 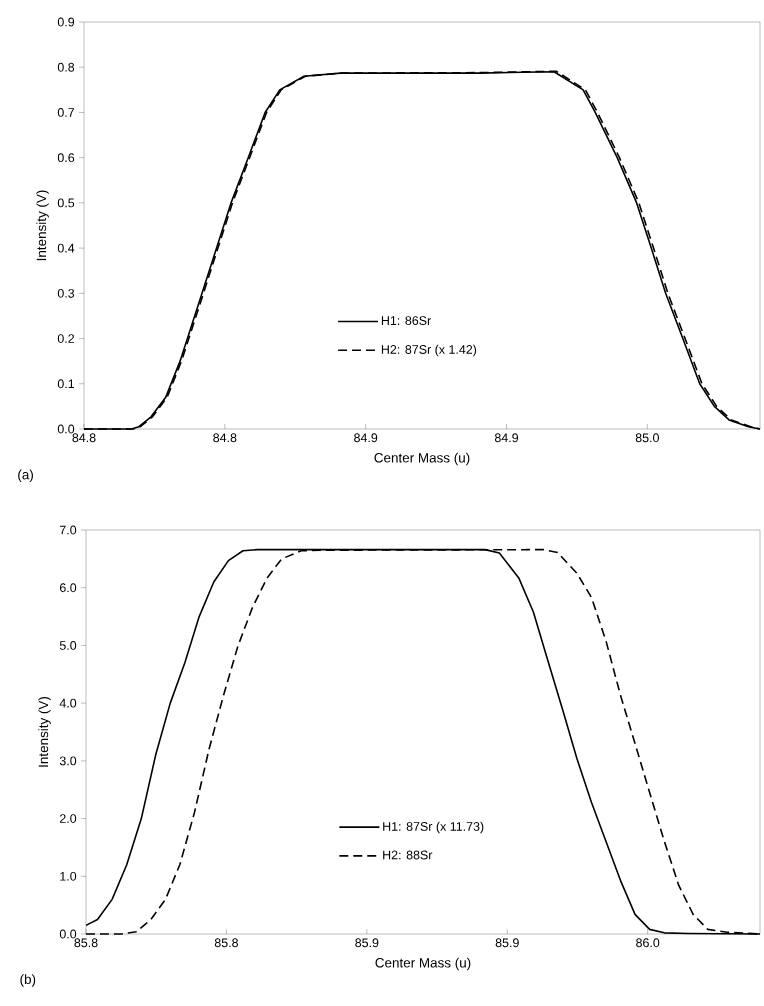 What do you see at coordinates (647, 438) in the screenshot?
I see `x-tick-label: 85.0` at bounding box center [647, 438].